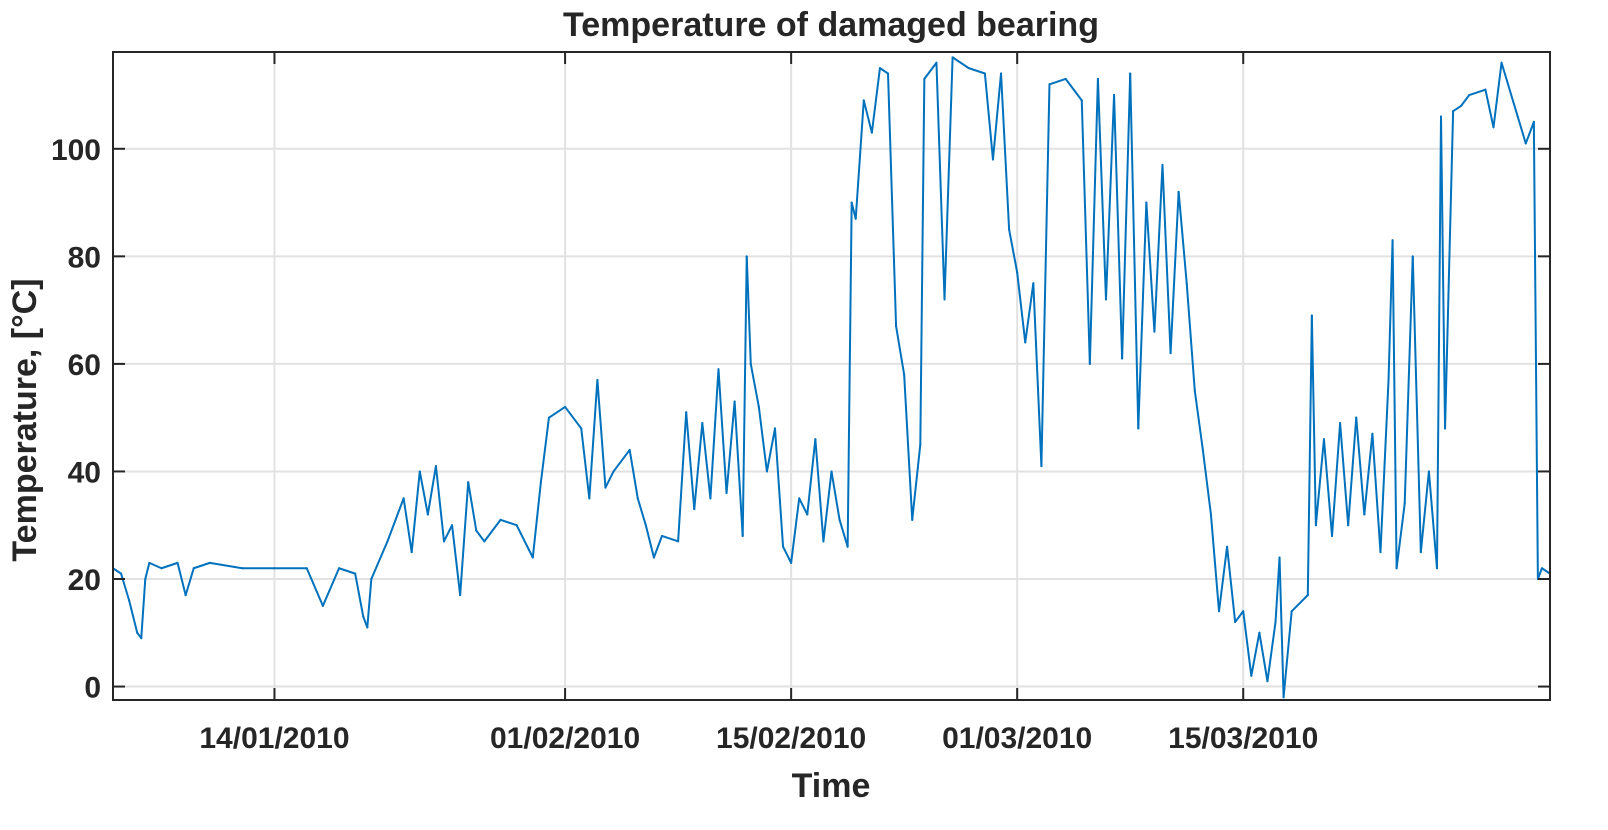 This screenshot has height=830, width=1608. Describe the element at coordinates (791, 738) in the screenshot. I see `x-tick-label: 15/02/2010` at that location.